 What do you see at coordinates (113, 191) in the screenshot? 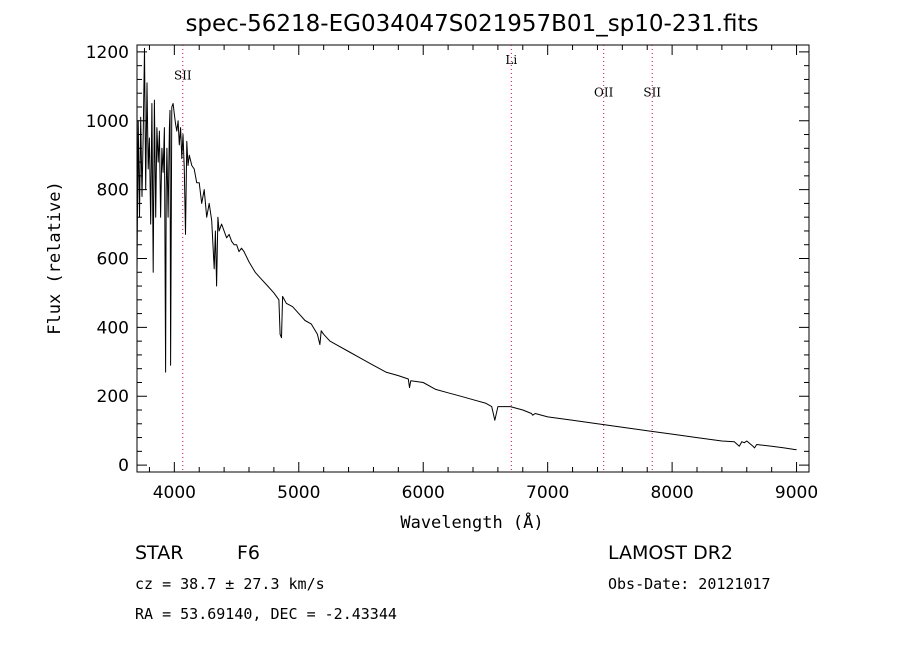
I see `y-tick-label: 800` at bounding box center [113, 191].